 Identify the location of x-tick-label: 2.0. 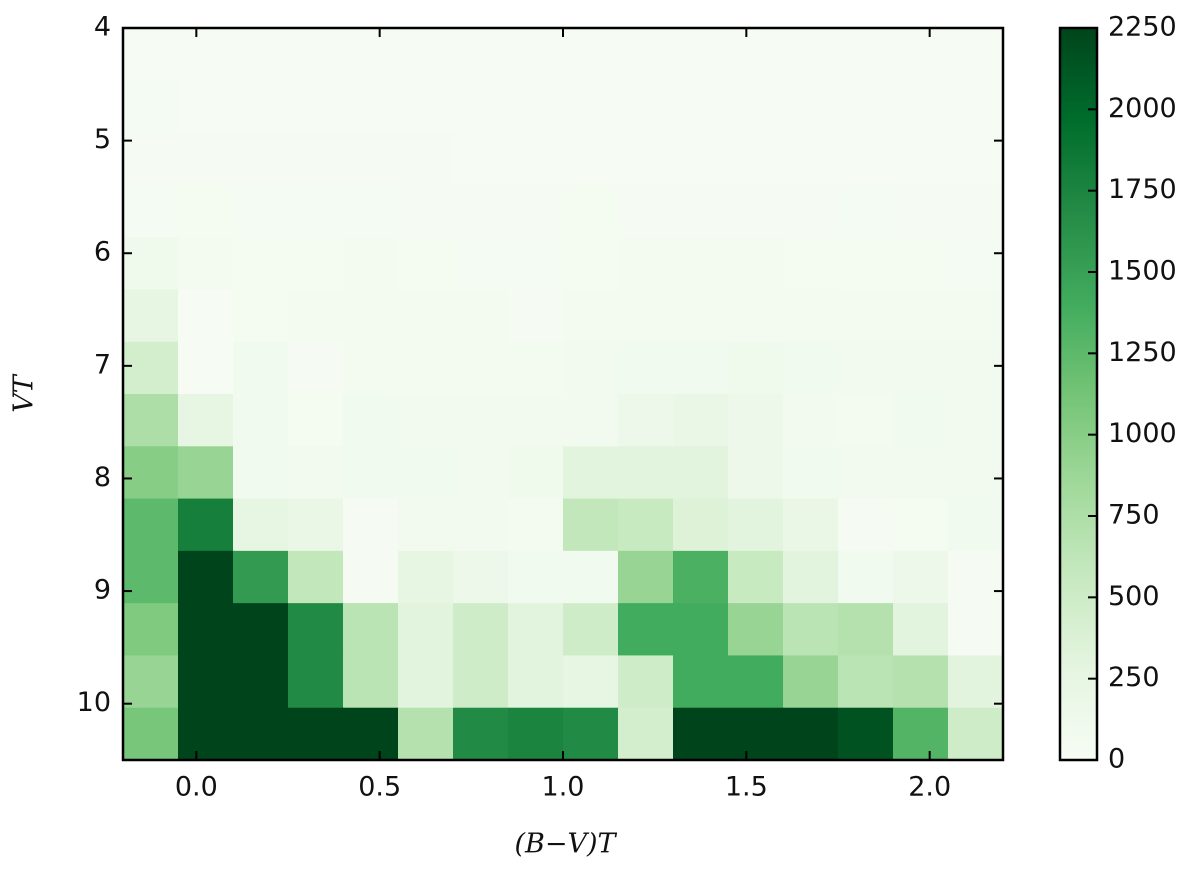
(929, 787).